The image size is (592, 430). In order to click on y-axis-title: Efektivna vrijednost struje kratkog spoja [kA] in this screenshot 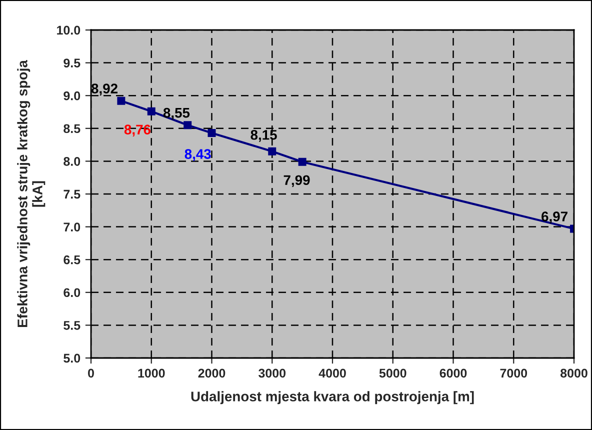, I will do `click(31, 193)`.